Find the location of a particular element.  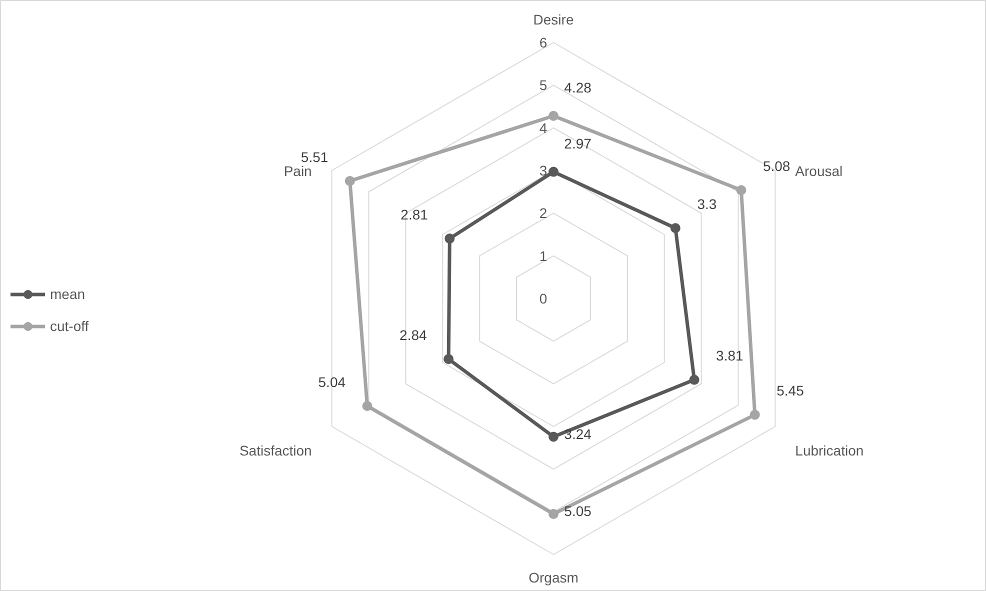

spoke-label: Pain is located at coordinates (298, 171).